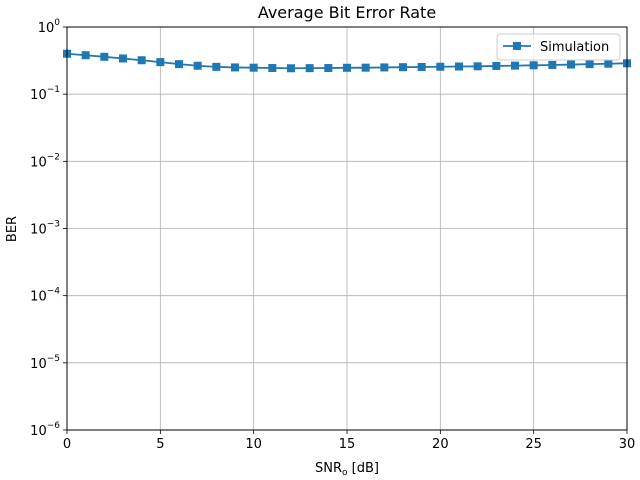 This screenshot has width=640, height=480. Describe the element at coordinates (45, 363) in the screenshot. I see `y-tick-label: 10⁻⁵` at that location.